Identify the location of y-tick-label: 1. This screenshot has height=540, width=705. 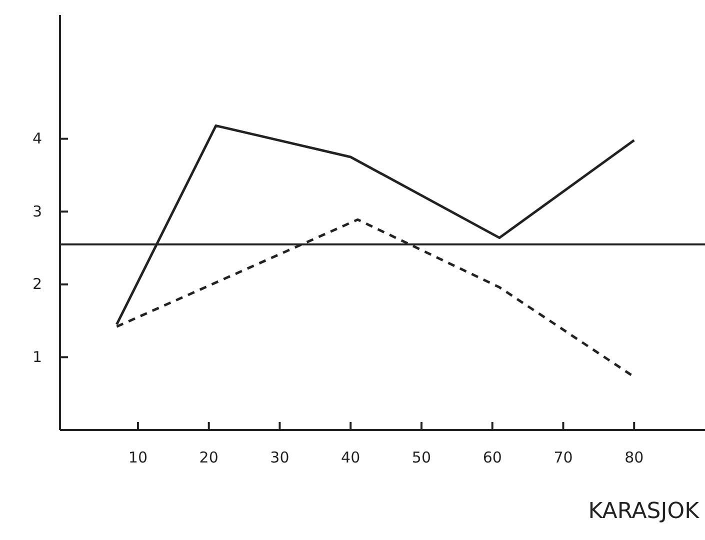
(37, 357).